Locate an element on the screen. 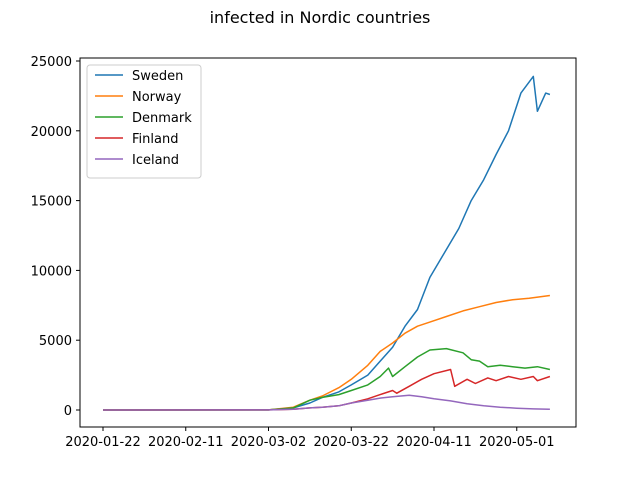 This screenshot has width=640, height=480. series-line-denmark is located at coordinates (326, 379).